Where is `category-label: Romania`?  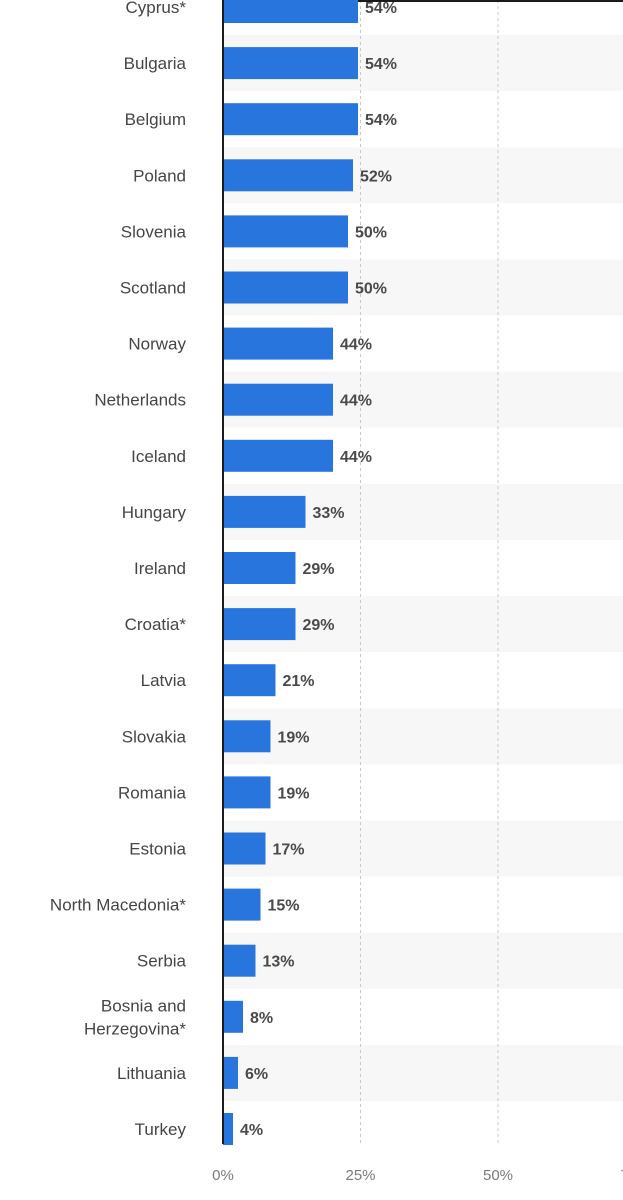
category-label: Romania is located at coordinates (152, 792).